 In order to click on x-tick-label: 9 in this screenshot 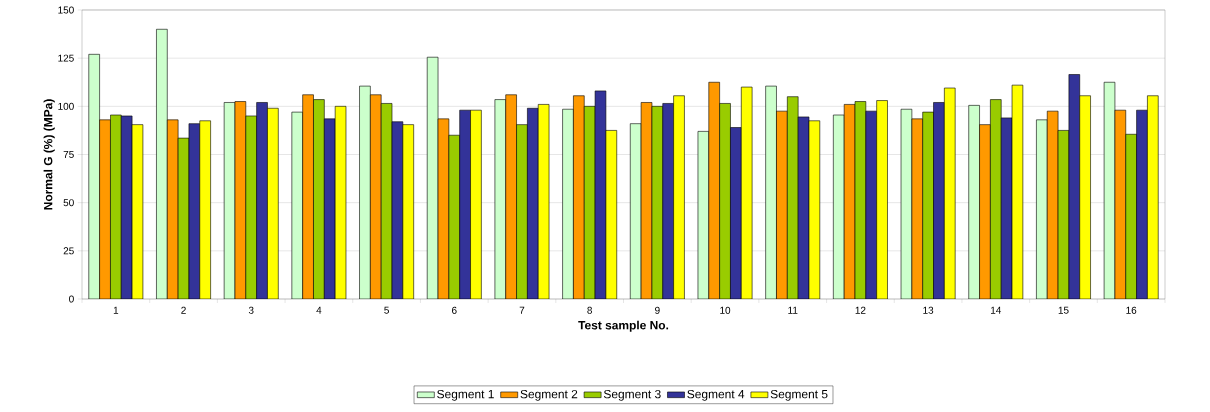, I will do `click(657, 310)`.